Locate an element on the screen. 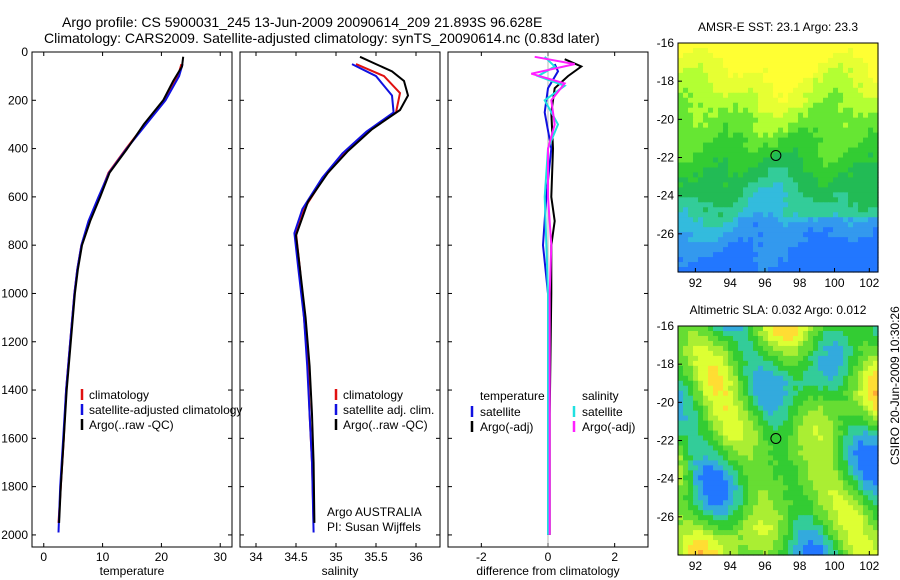 This screenshot has width=900, height=580. sst-map-title: AMSR-E SST: 23.1 Argo: 23.3 is located at coordinates (778, 27).